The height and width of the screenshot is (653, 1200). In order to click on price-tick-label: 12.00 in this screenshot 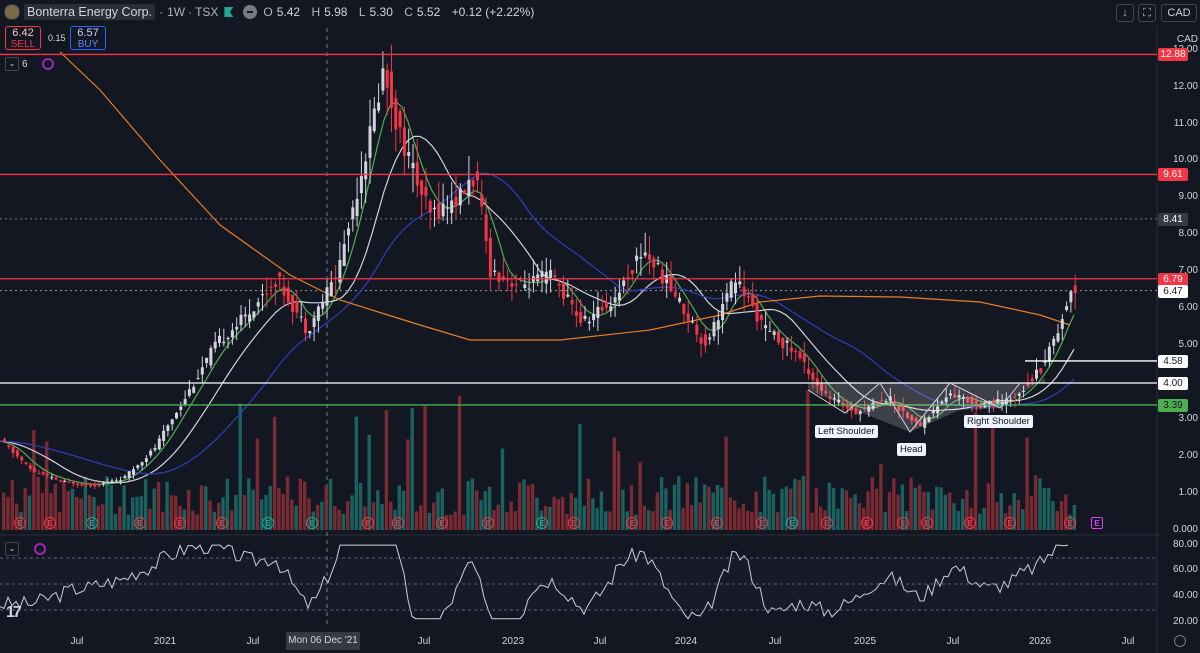, I will do `click(1185, 86)`.